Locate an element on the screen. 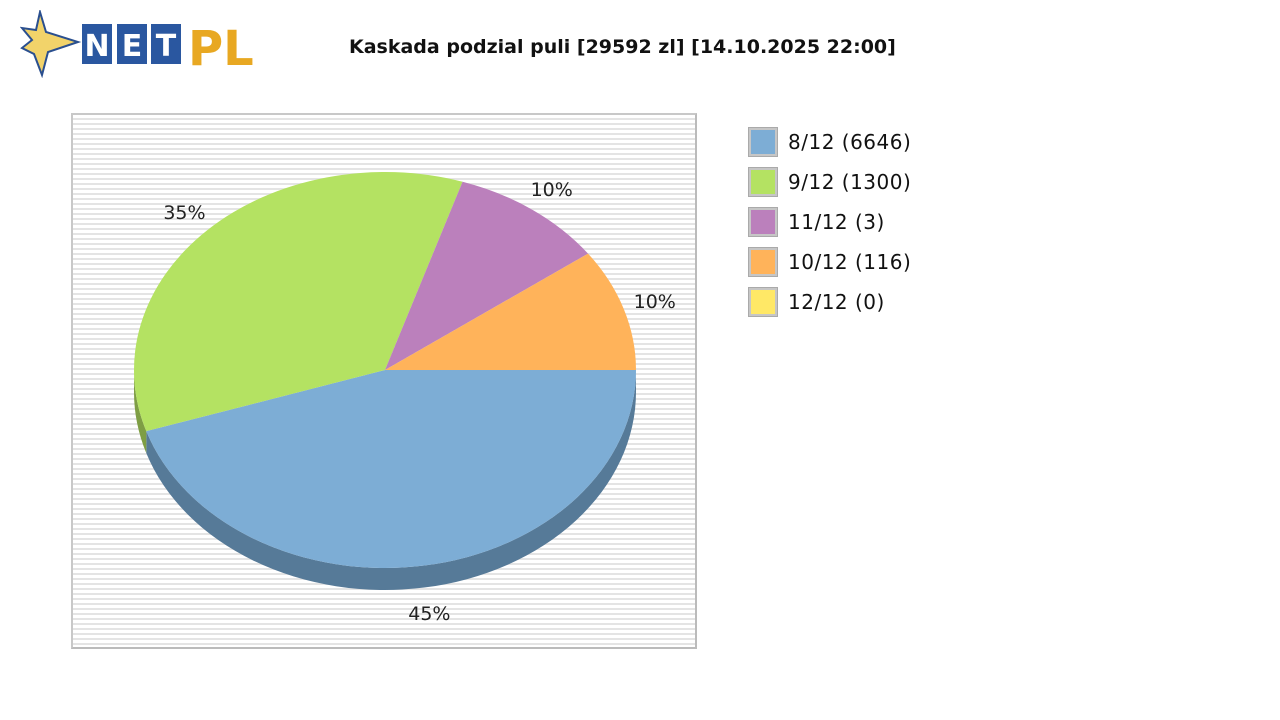  svg-text: E is located at coordinates (132, 46).